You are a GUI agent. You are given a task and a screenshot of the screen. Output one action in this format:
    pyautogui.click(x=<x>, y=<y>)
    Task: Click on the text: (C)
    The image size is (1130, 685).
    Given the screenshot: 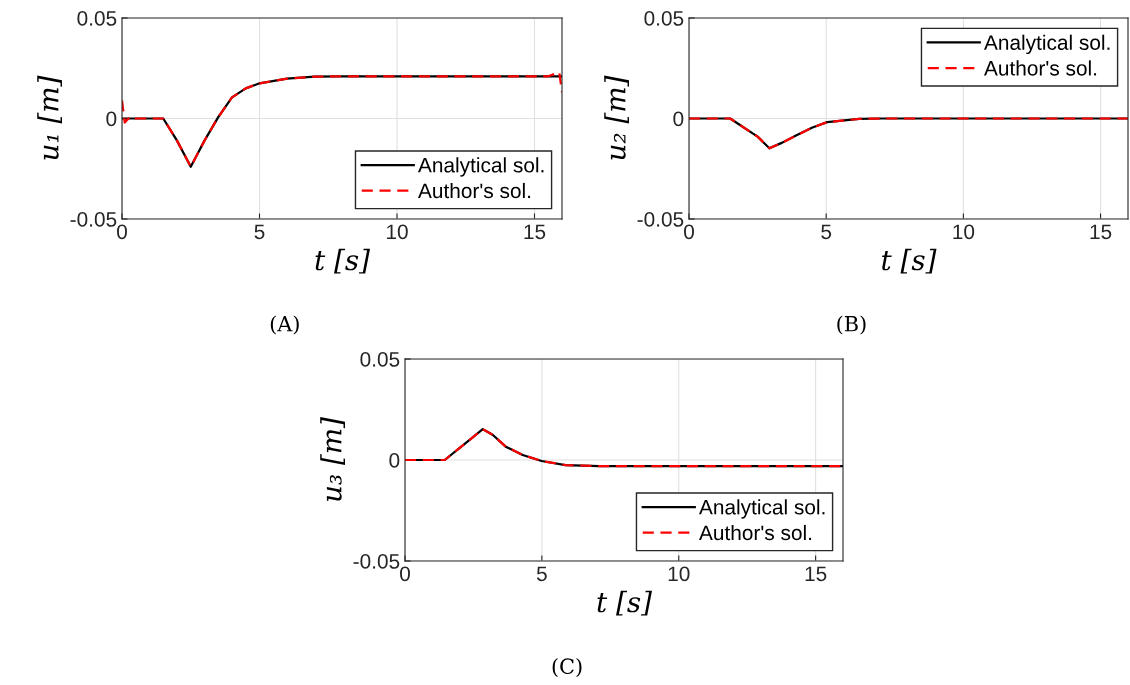 What is the action you would take?
    pyautogui.click(x=567, y=667)
    